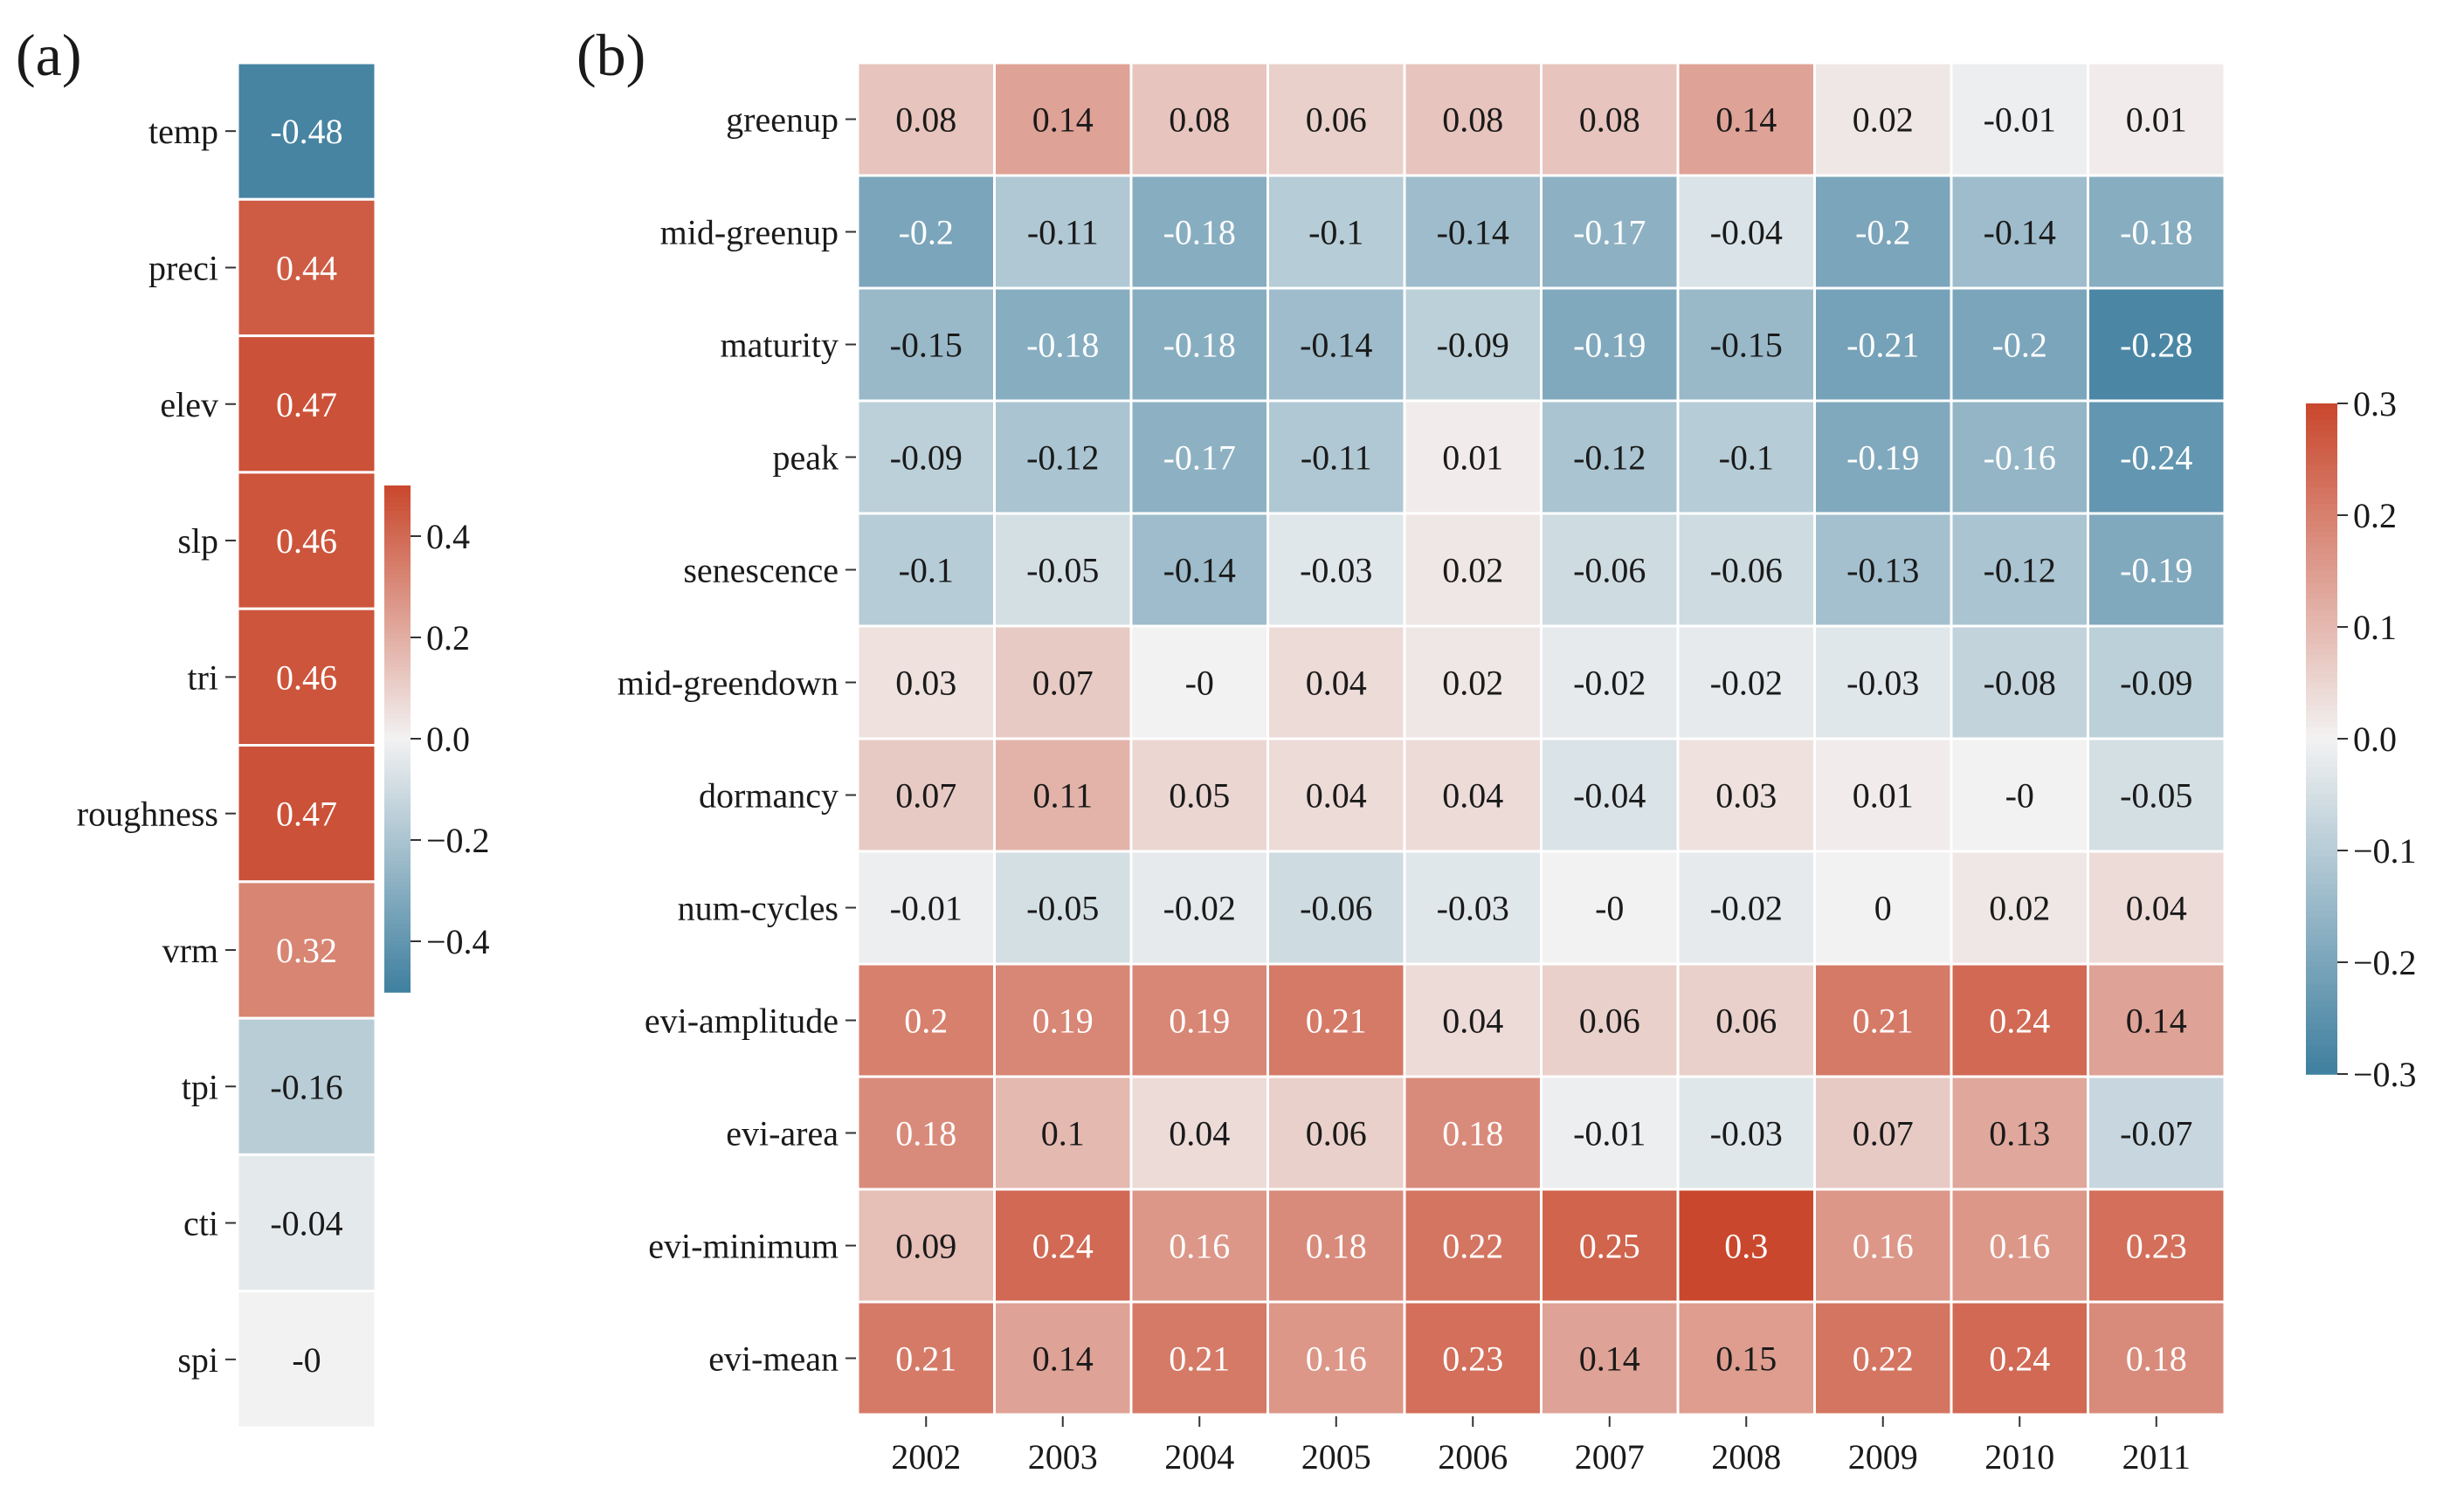 Image resolution: width=2464 pixels, height=1501 pixels. I want to click on cell-value-label: 0.03, so click(925, 683).